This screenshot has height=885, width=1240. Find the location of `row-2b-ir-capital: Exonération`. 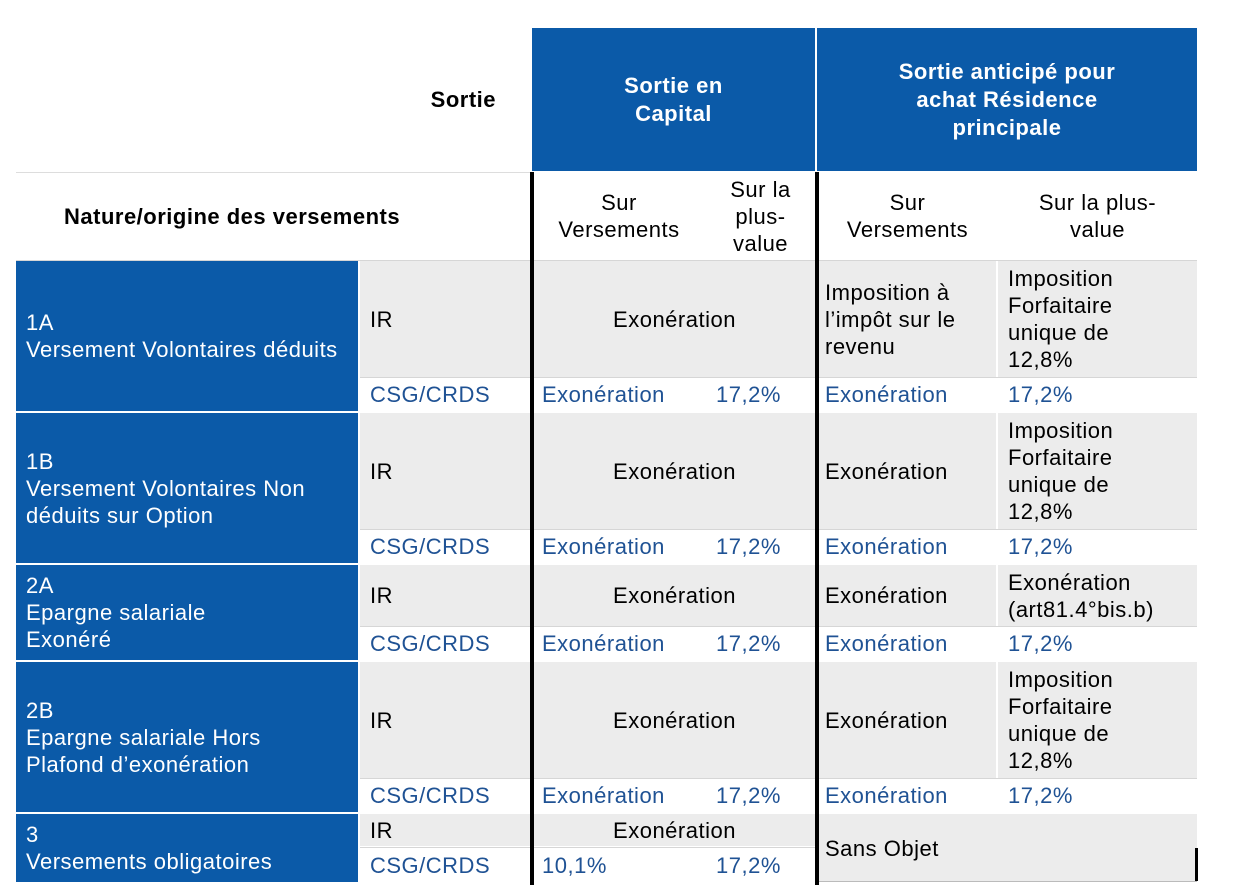

row-2b-ir-capital: Exonération is located at coordinates (674, 720).